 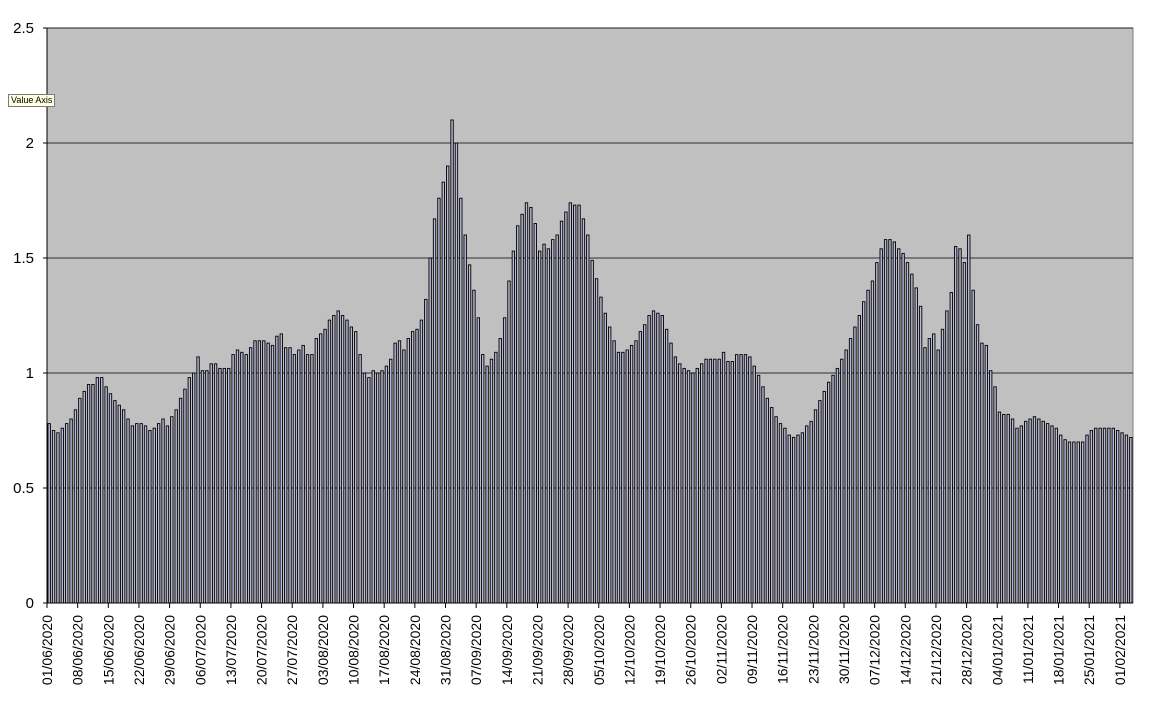 I want to click on x-tick-label: 15/06/2020, so click(x=108, y=650).